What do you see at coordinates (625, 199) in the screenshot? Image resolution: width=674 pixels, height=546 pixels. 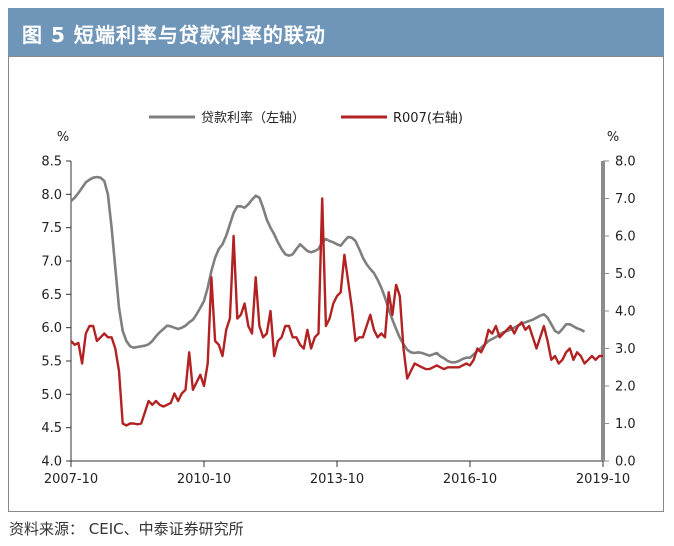 I see `right-tick-label: 7.0` at bounding box center [625, 199].